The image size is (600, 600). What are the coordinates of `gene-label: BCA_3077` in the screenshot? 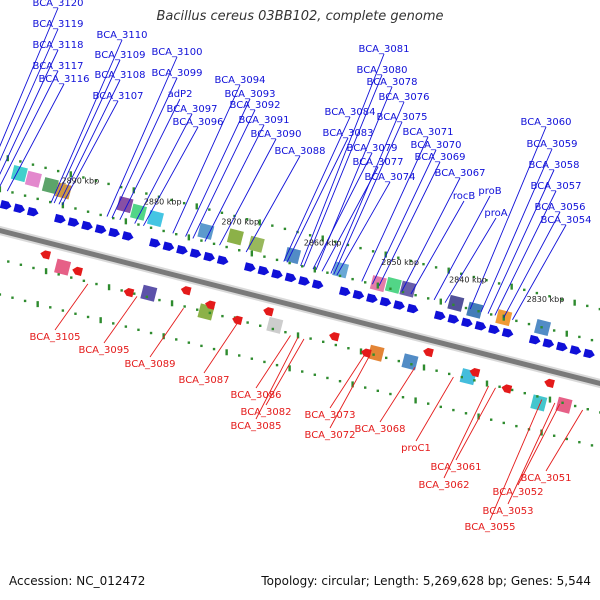 It's located at (378, 162).